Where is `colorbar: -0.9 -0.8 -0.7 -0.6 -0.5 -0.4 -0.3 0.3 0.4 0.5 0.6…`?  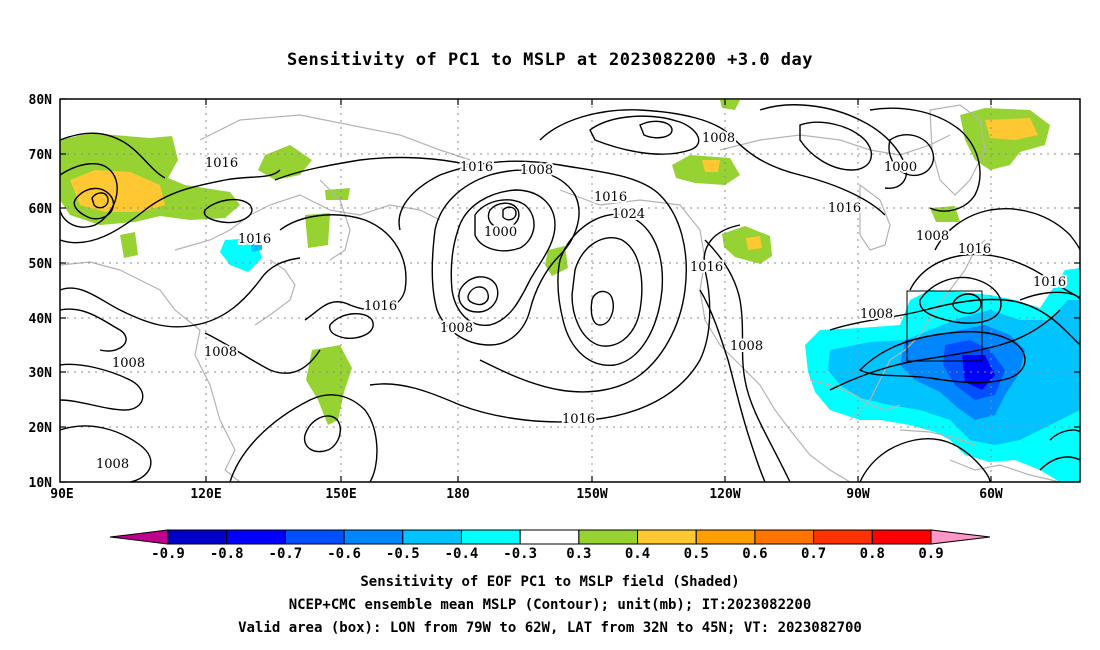
colorbar: -0.9 -0.8 -0.7 -0.6 -0.5 -0.4 -0.3 0.3 0.4 0.5 0.6… is located at coordinates (550, 545).